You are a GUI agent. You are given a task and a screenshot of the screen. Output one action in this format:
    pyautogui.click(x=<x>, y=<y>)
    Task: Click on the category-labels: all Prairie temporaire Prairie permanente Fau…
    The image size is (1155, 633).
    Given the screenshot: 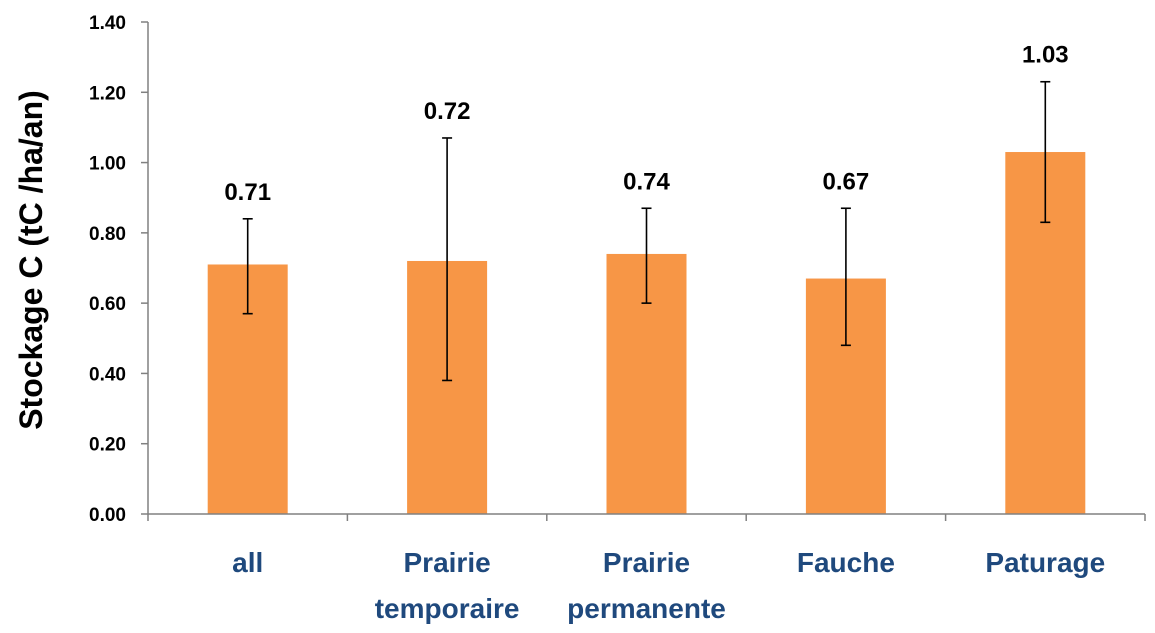 What is the action you would take?
    pyautogui.click(x=668, y=585)
    